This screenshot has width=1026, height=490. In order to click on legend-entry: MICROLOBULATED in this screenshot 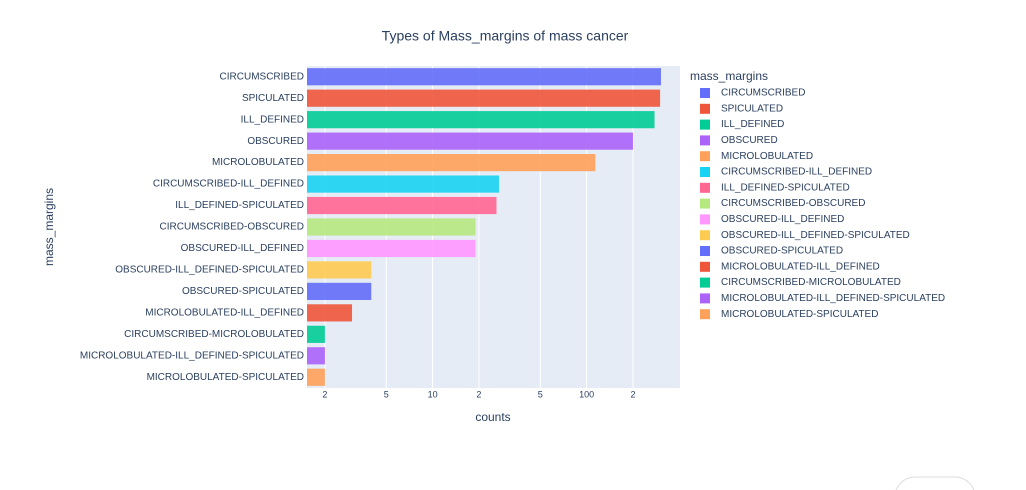, I will do `click(767, 156)`.